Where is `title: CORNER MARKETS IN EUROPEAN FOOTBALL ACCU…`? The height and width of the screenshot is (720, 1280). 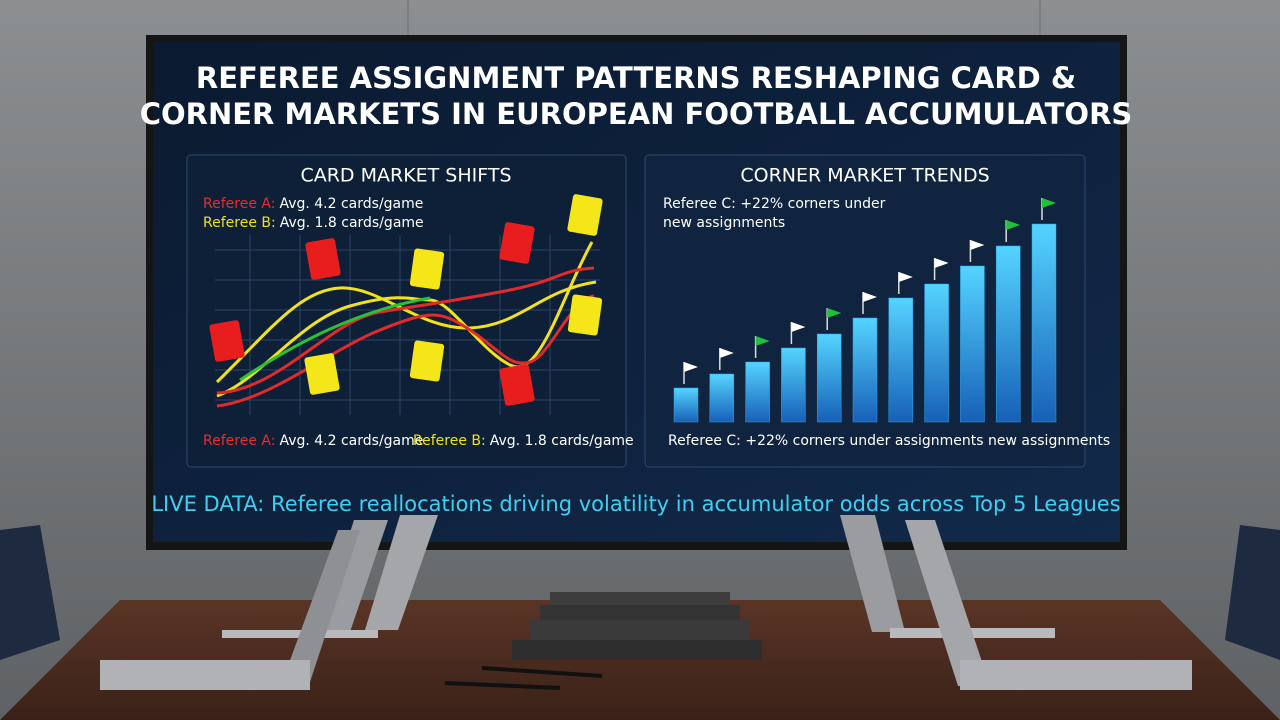 title: CORNER MARKETS IN EUROPEAN FOOTBALL ACCU… is located at coordinates (636, 114).